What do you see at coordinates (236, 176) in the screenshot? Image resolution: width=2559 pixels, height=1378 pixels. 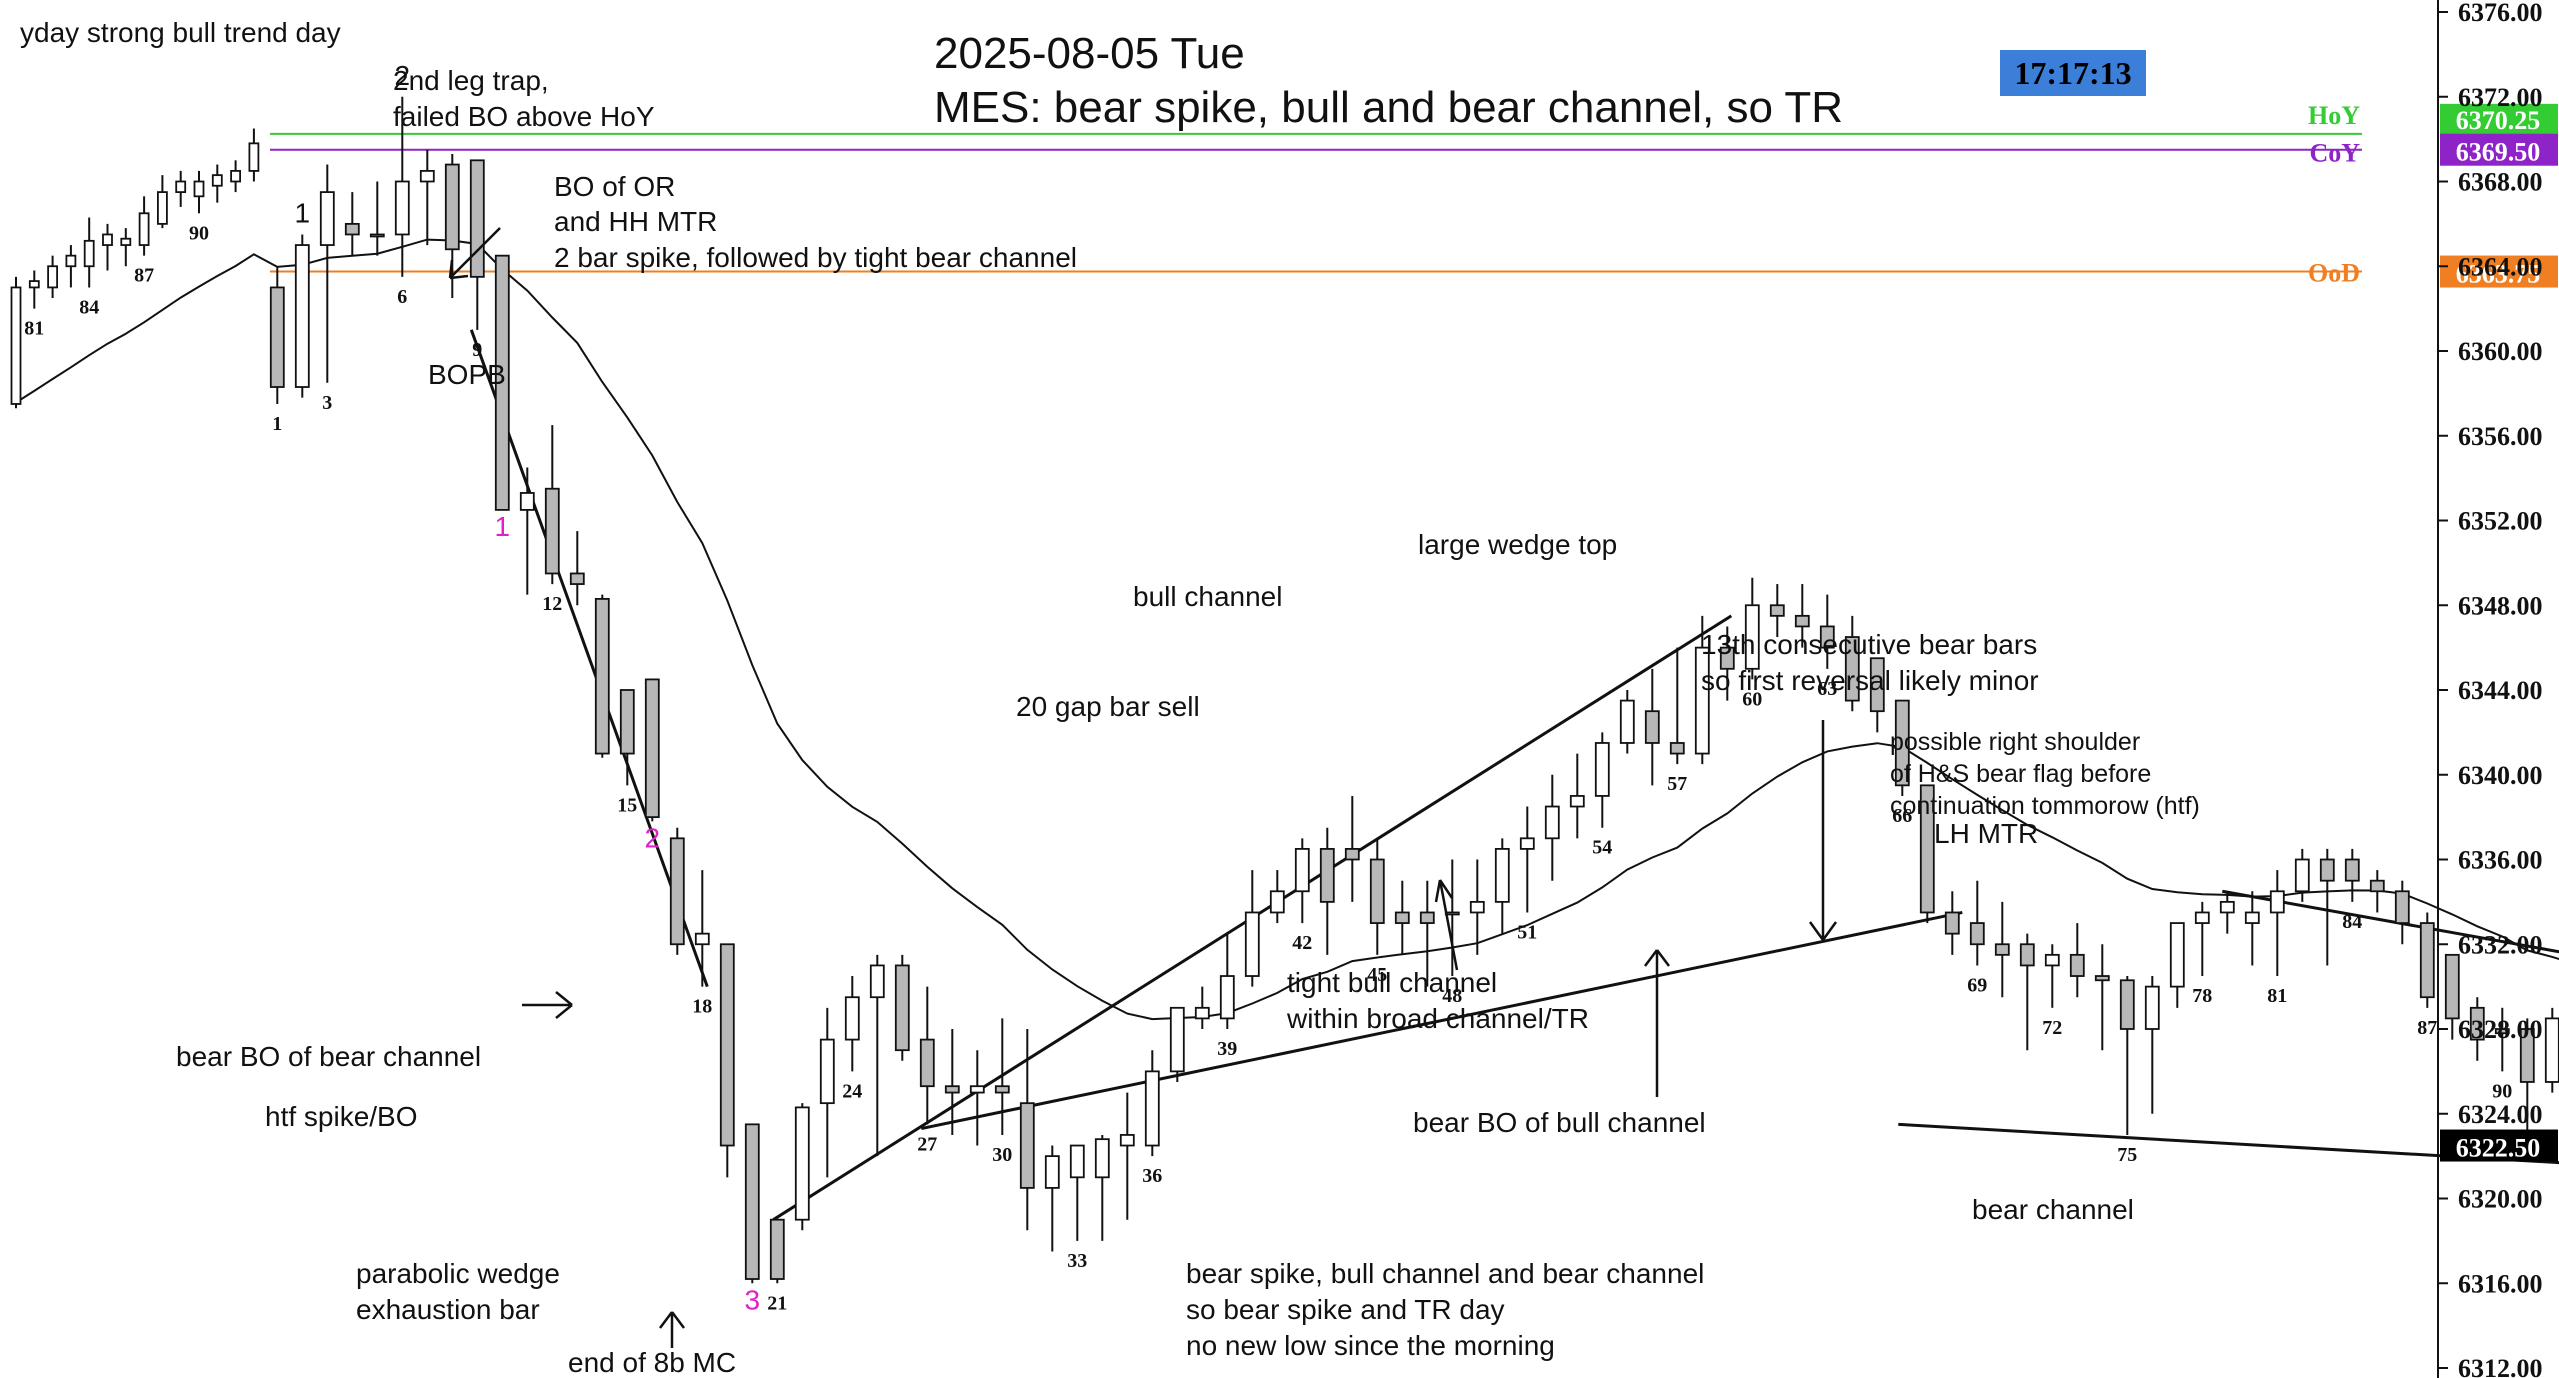 I see `prev-bar-13-body` at bounding box center [236, 176].